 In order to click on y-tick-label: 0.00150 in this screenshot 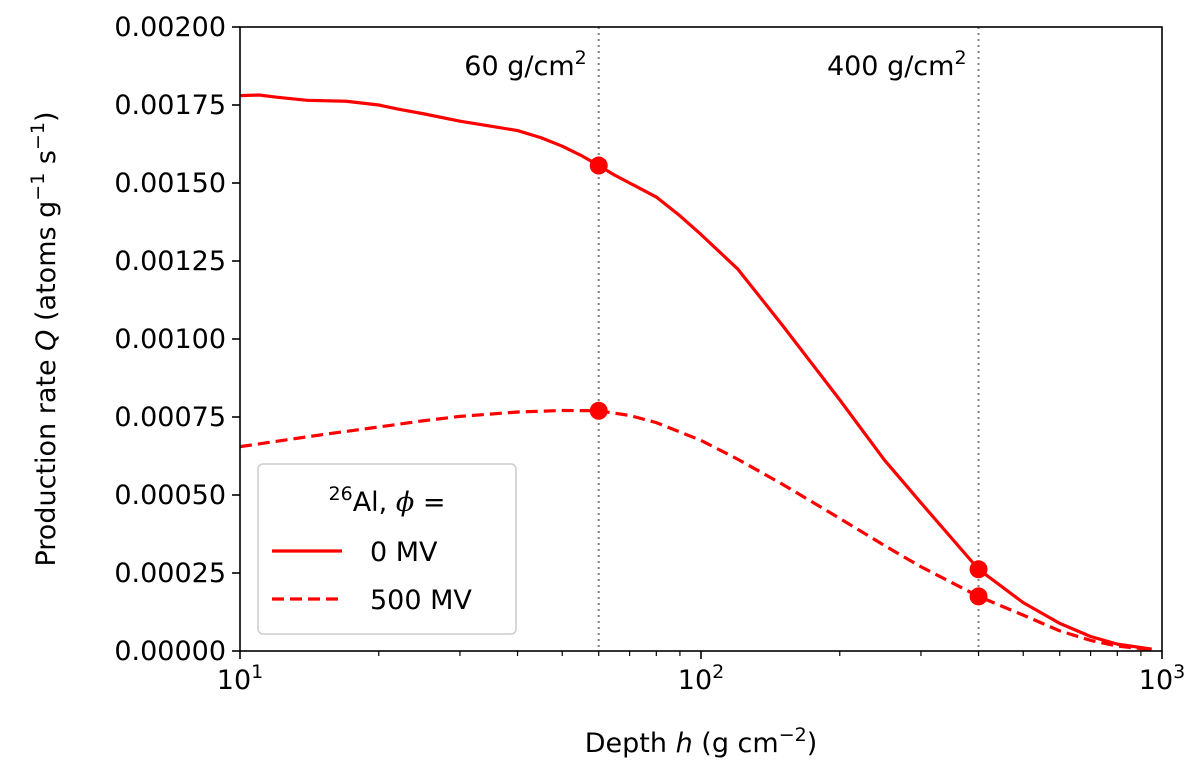, I will do `click(170, 183)`.